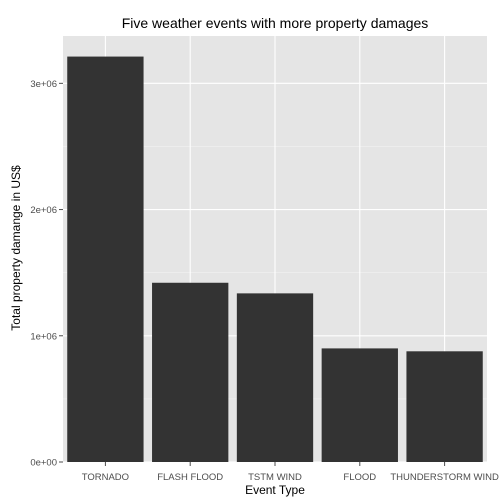  What do you see at coordinates (359, 405) in the screenshot?
I see `bar-flood` at bounding box center [359, 405].